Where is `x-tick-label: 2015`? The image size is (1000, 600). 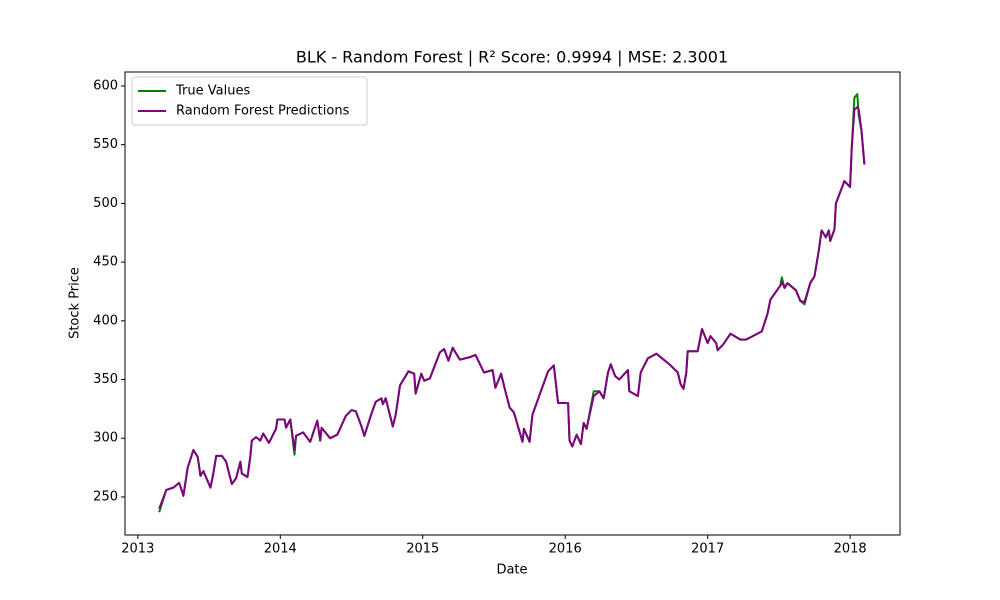 x-tick-label: 2015 is located at coordinates (422, 549).